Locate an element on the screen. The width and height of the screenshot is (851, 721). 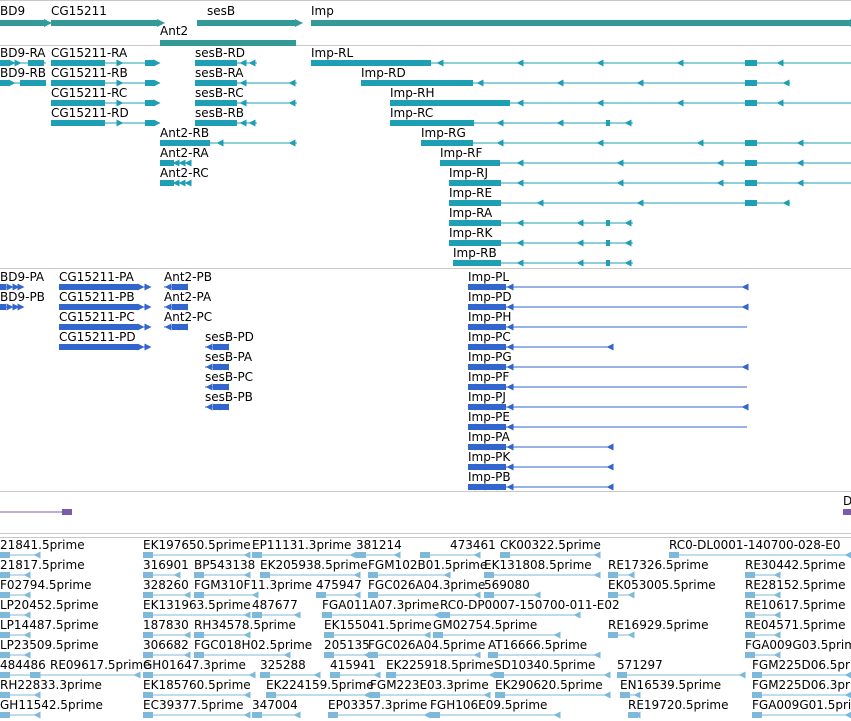
est-label: RE19720.5prime is located at coordinates (678, 705).